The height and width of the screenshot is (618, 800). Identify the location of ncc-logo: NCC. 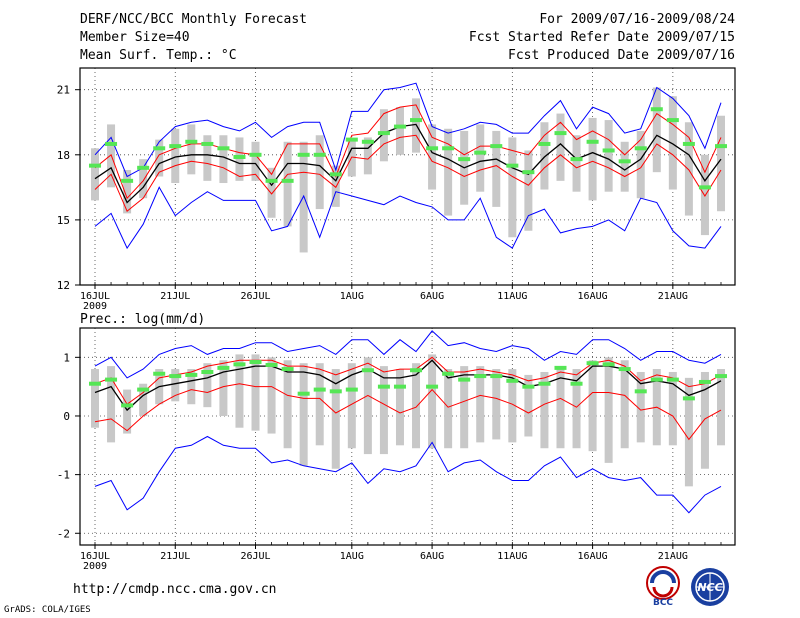
(710, 587).